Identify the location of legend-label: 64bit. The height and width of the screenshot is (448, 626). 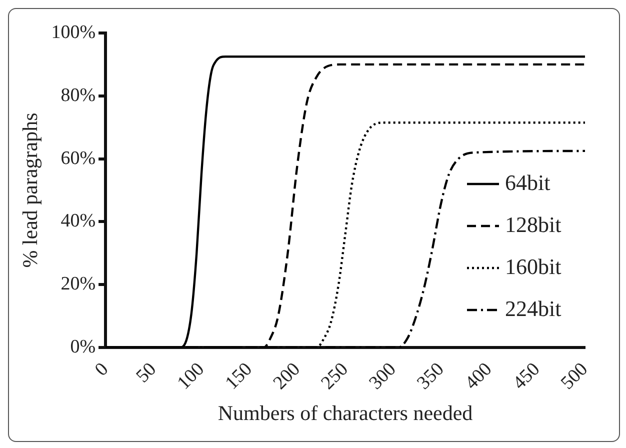
(527, 182).